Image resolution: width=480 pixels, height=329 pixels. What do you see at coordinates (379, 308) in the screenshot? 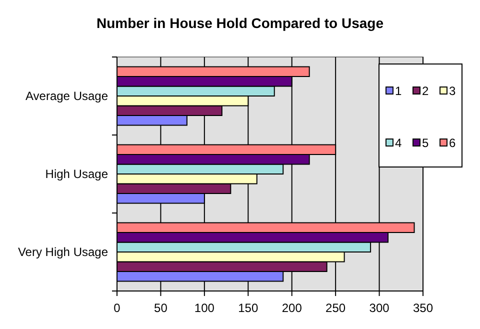
I see `x-tick-label: 300` at bounding box center [379, 308].